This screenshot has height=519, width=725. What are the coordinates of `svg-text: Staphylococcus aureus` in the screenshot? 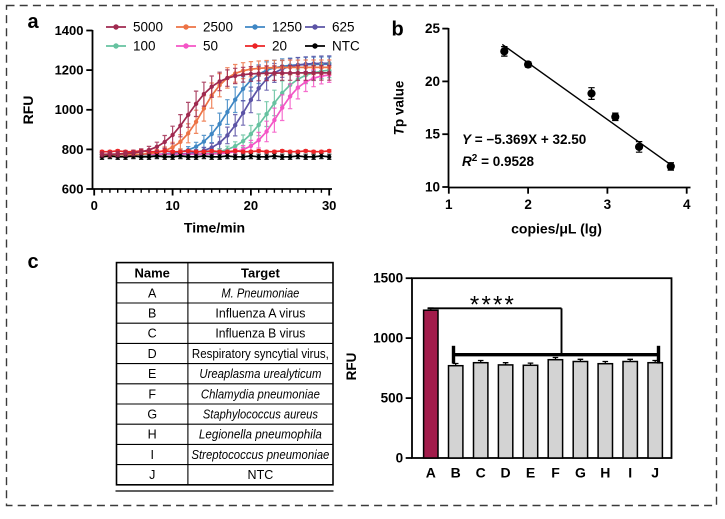 It's located at (260, 415).